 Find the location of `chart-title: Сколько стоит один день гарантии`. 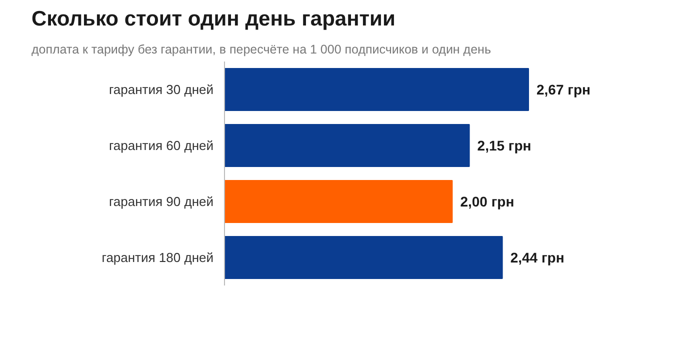

chart-title: Сколько стоит один день гарантии is located at coordinates (214, 19).